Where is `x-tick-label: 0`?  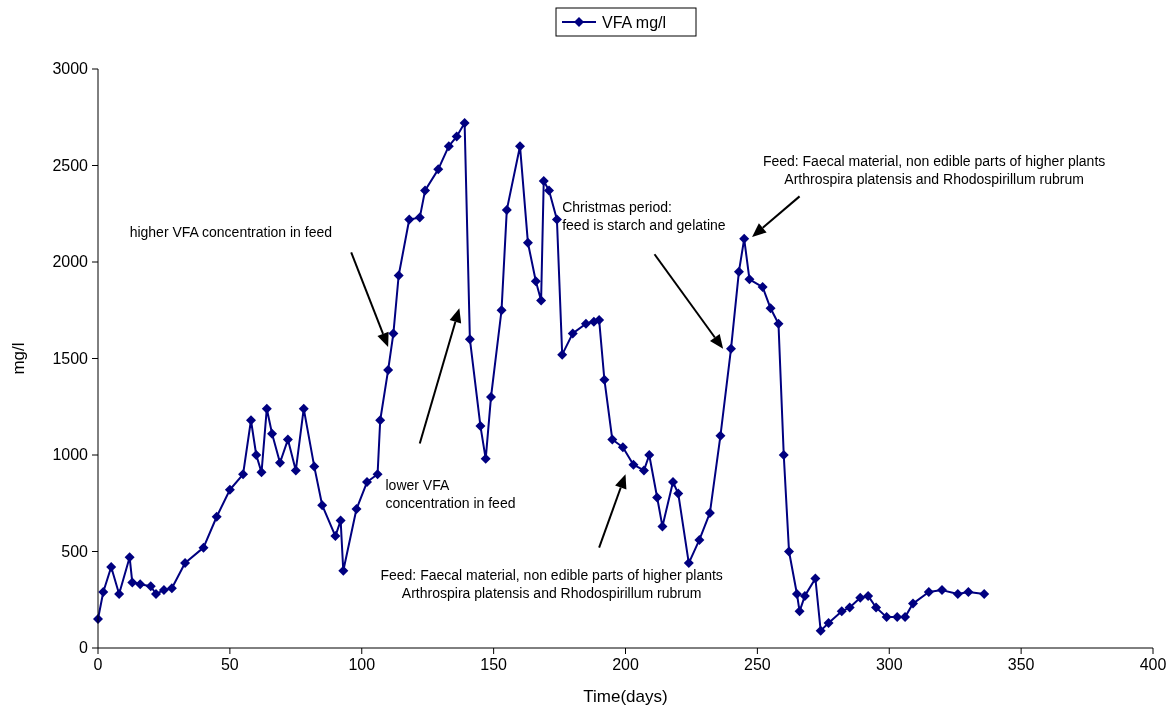 x-tick-label: 0 is located at coordinates (98, 664).